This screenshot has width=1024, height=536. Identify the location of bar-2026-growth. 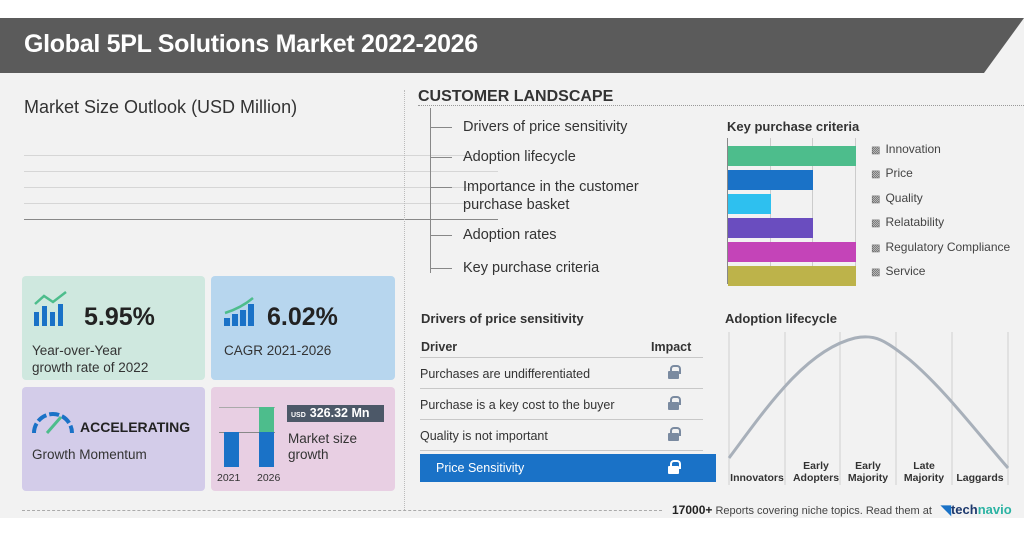
(266, 419).